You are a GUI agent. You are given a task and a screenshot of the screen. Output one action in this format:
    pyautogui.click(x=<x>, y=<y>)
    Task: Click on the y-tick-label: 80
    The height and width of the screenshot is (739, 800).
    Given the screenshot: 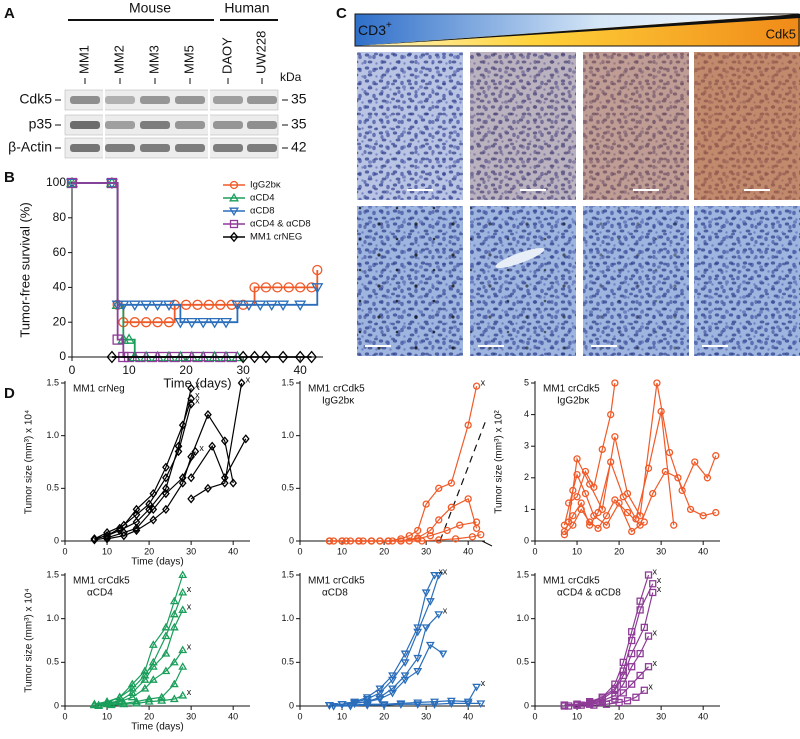 What is the action you would take?
    pyautogui.click(x=60, y=217)
    